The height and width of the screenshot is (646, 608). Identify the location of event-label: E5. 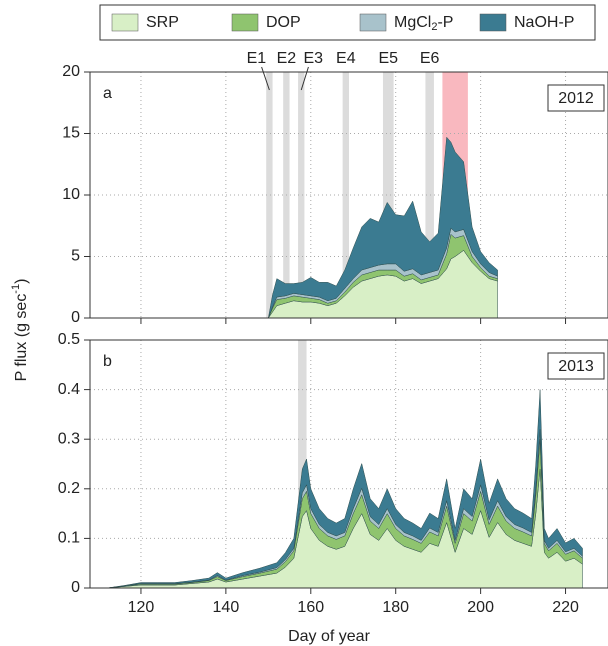
(388, 58).